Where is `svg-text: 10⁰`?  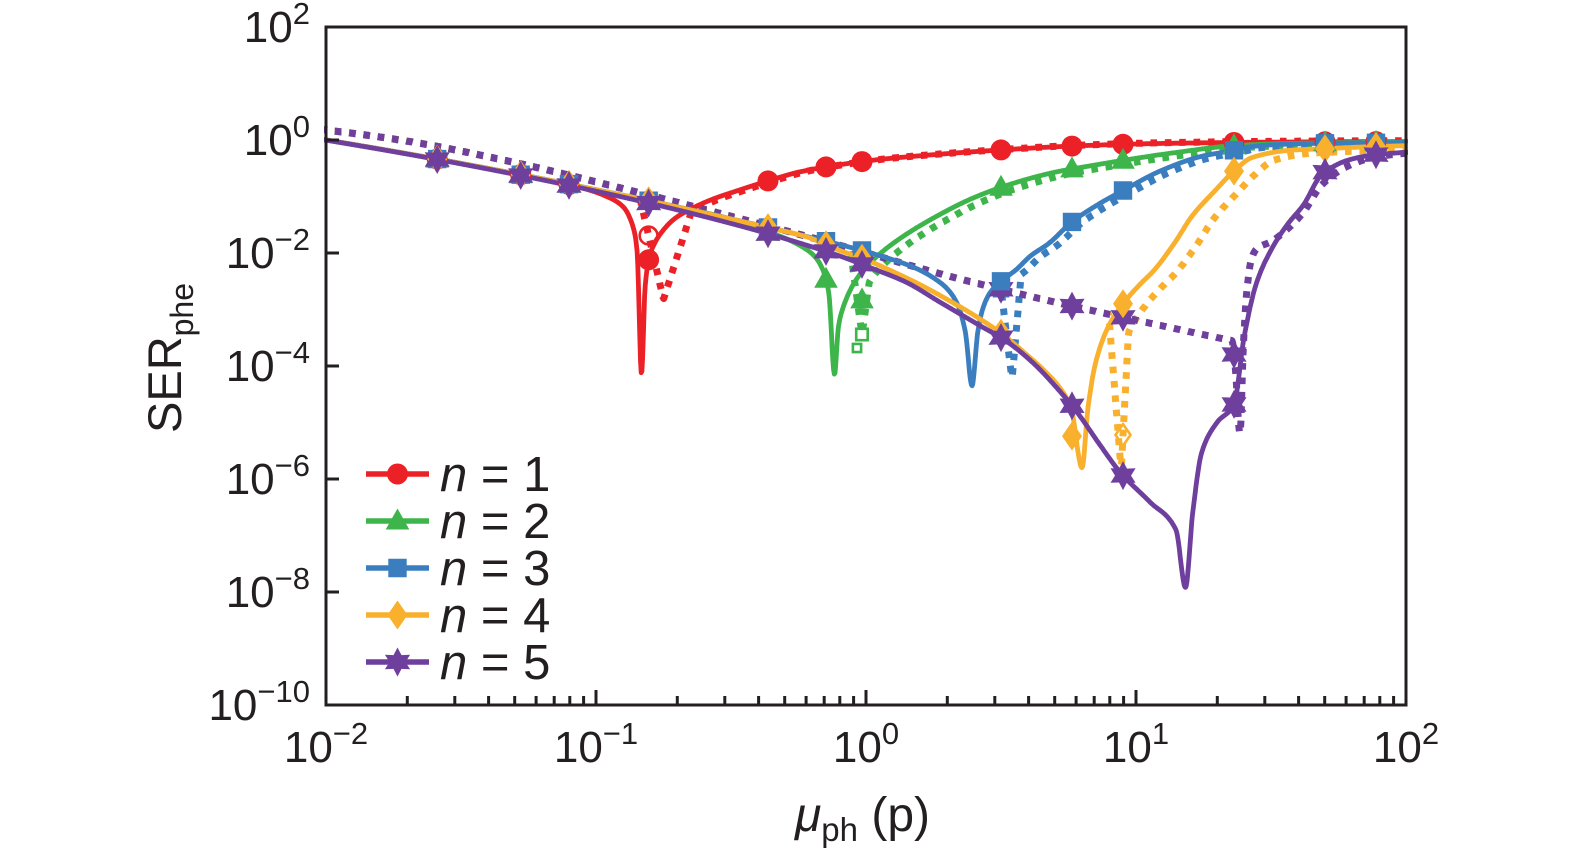 svg-text: 10⁰ is located at coordinates (277, 137).